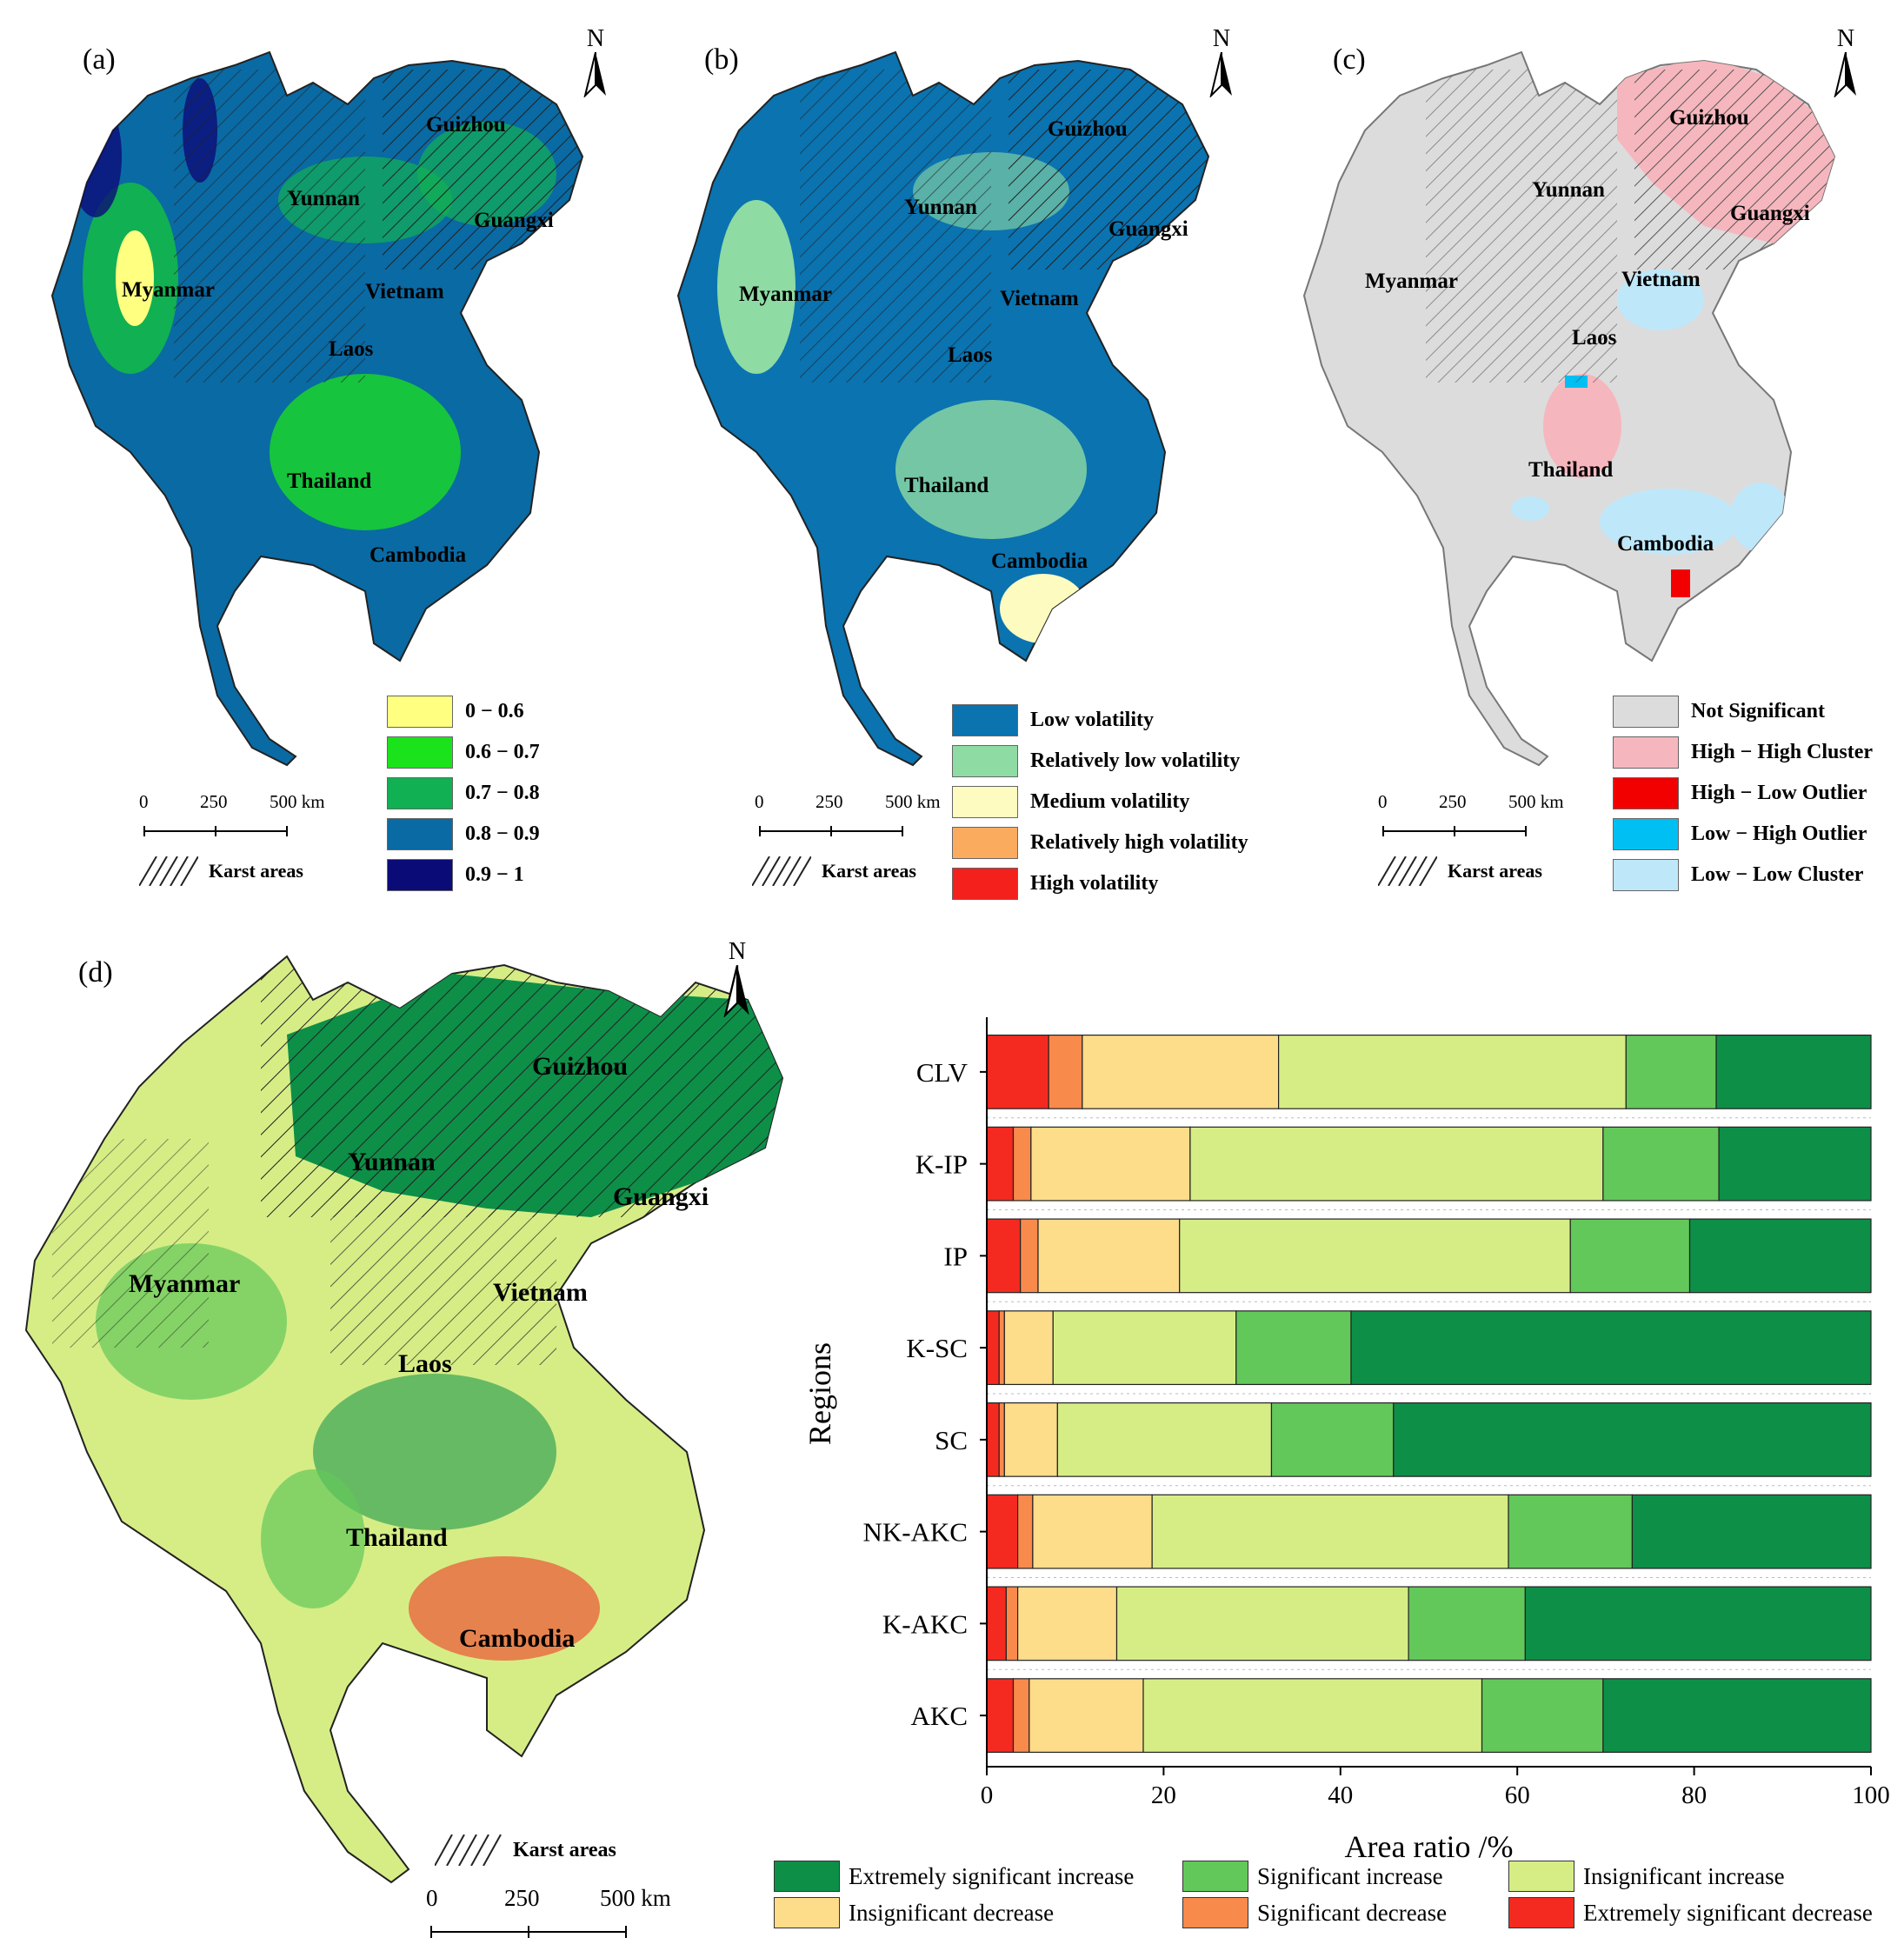 The width and height of the screenshot is (1904, 1951). Describe the element at coordinates (1350, 1875) in the screenshot. I see `legend-label: Significant increase` at that location.